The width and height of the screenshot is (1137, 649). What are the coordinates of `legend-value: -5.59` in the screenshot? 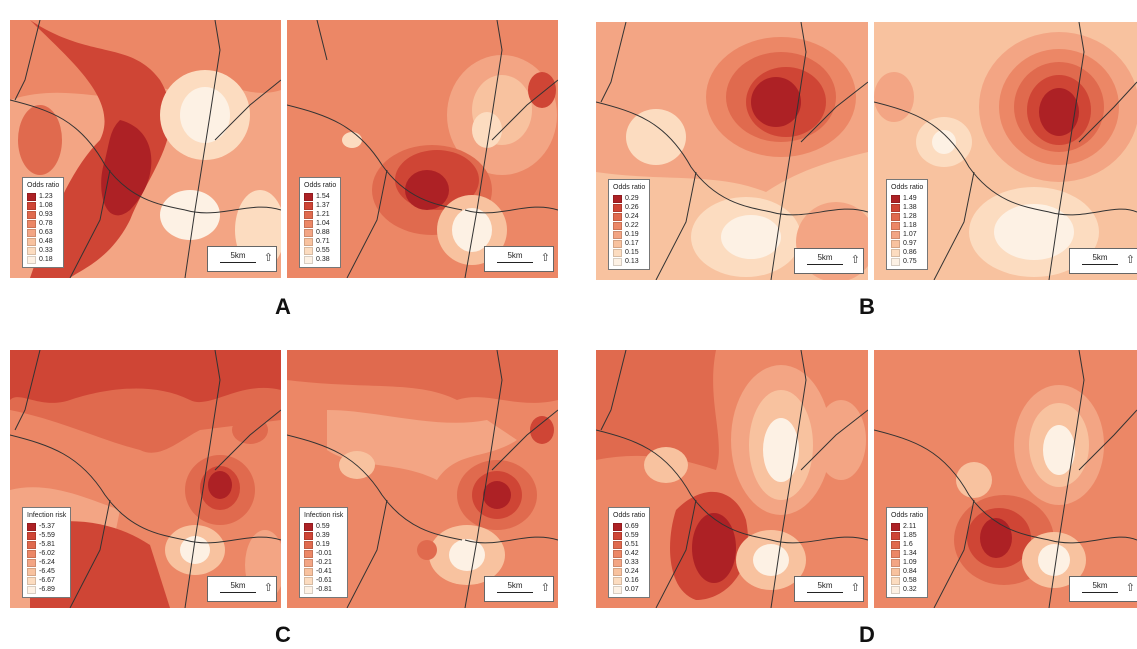 It's located at (47, 535).